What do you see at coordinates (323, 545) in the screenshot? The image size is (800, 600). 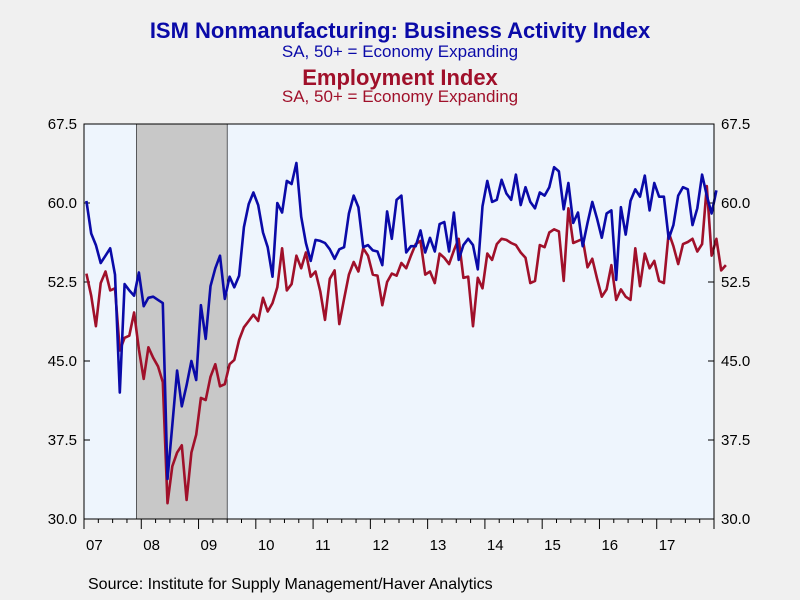 I see `x-tick-label: 11` at bounding box center [323, 545].